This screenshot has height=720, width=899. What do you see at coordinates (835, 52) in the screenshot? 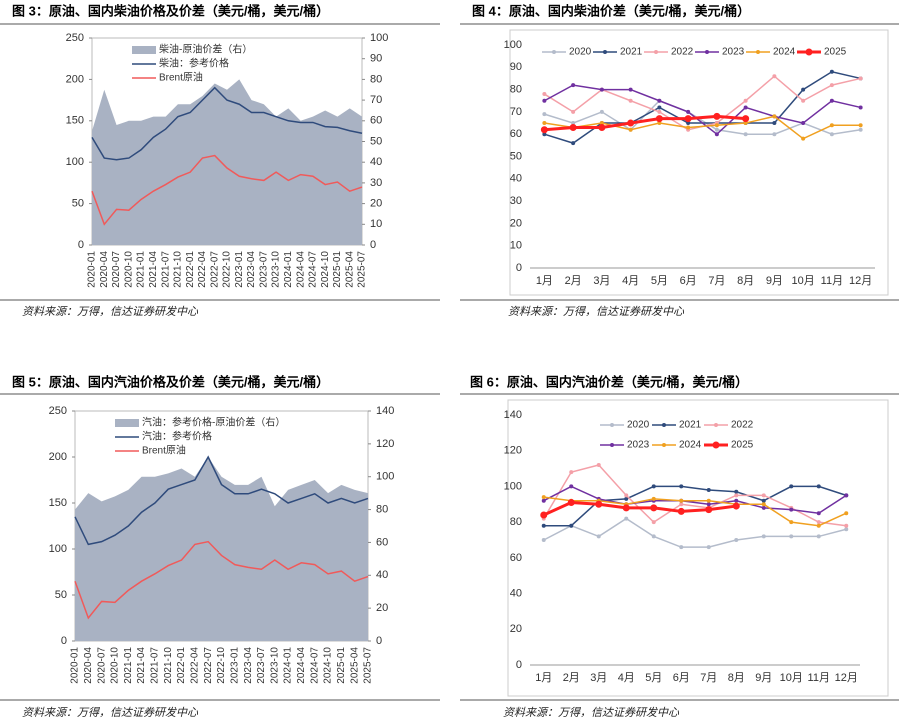
I see `legend-label: 2025` at bounding box center [835, 52].